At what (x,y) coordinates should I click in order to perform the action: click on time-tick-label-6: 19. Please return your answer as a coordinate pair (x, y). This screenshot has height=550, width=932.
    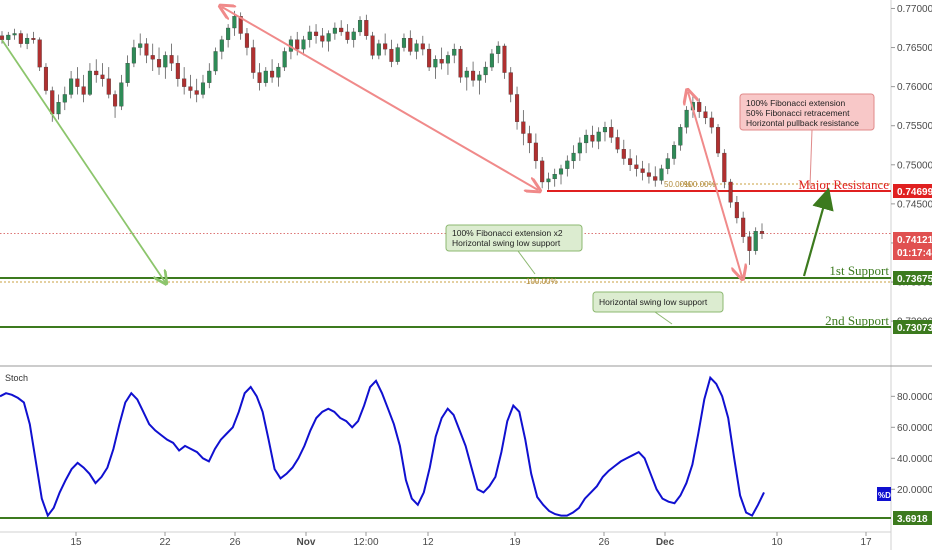
    Looking at the image, I should click on (515, 542).